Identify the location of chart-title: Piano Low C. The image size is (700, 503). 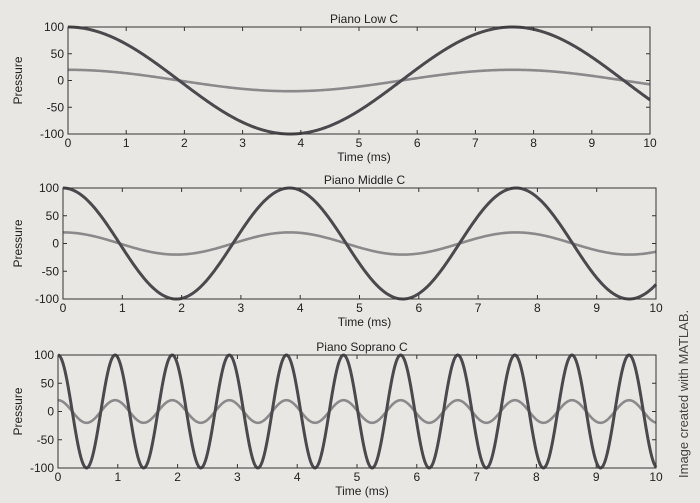
(364, 19).